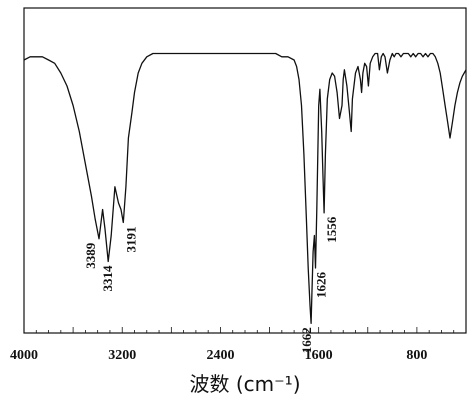 The image size is (474, 401). What do you see at coordinates (306, 340) in the screenshot?
I see `peak-label: 1662` at bounding box center [306, 340].